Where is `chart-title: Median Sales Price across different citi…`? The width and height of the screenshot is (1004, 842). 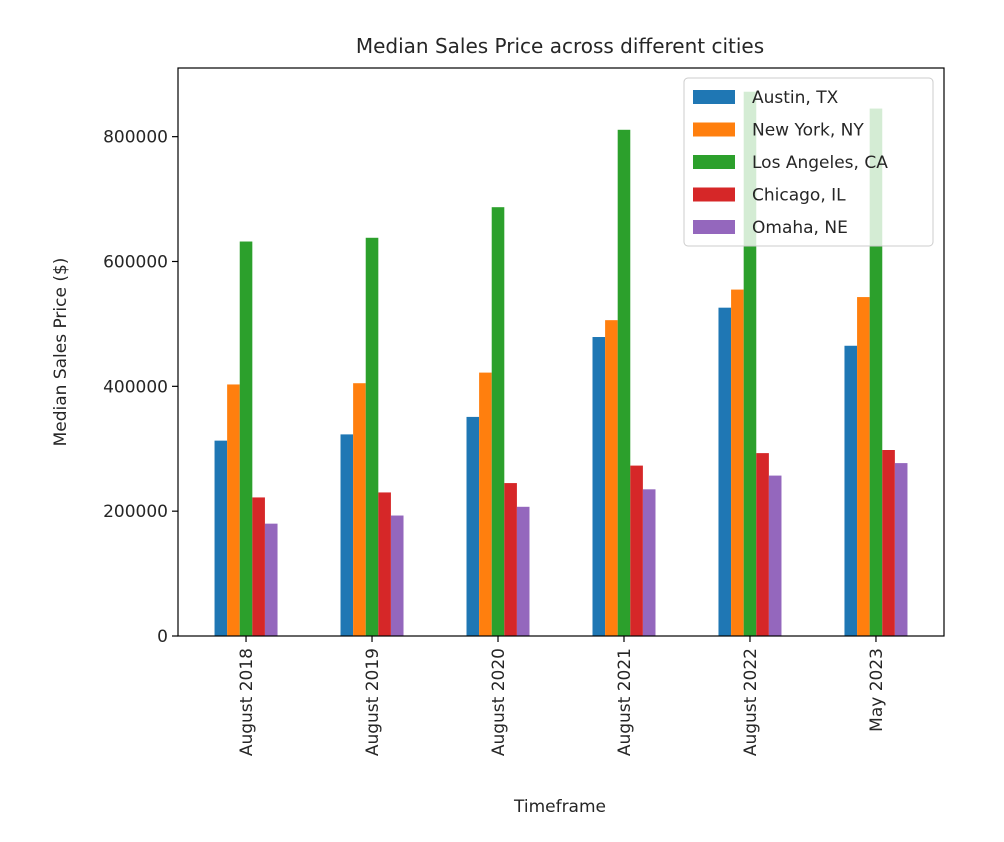 chart-title: Median Sales Price across different citi… is located at coordinates (560, 46).